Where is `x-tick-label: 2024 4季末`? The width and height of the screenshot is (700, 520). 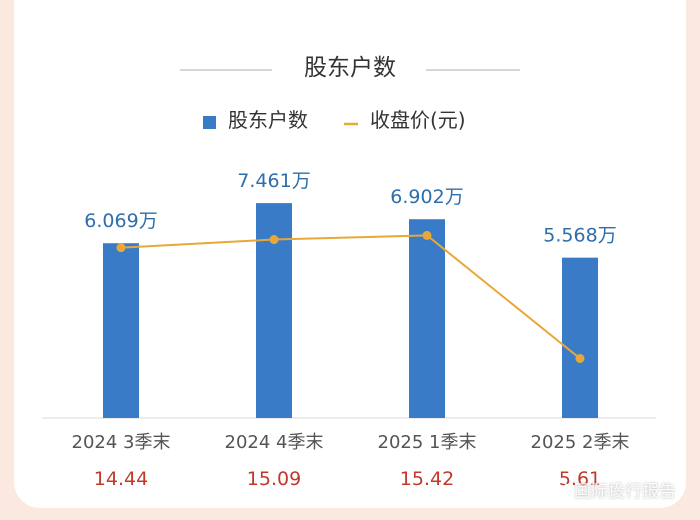 x-tick-label: 2024 4季末 is located at coordinates (274, 442).